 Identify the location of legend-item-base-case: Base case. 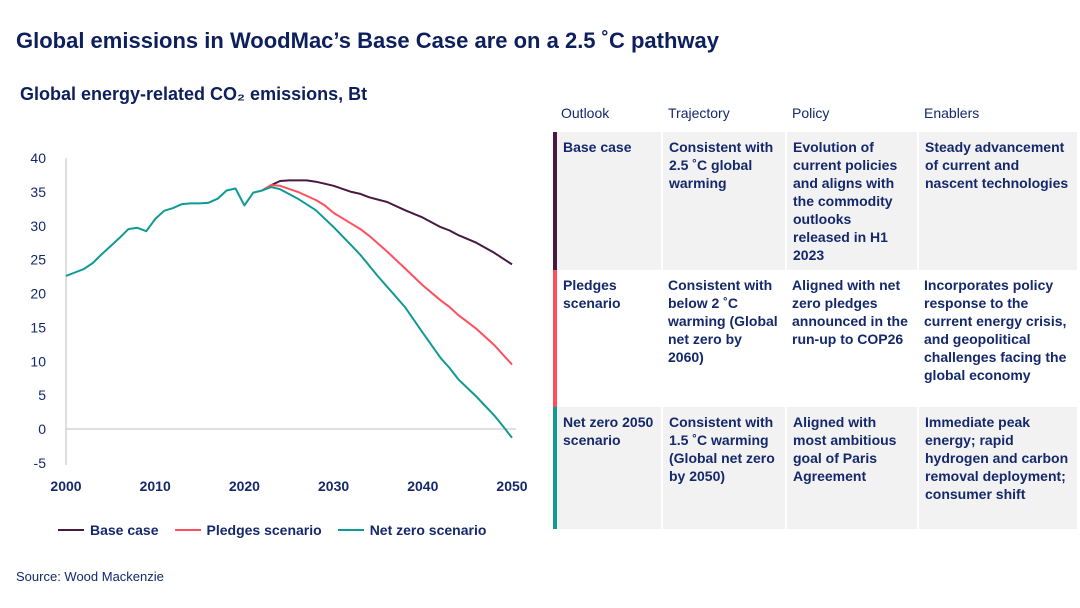
(108, 530).